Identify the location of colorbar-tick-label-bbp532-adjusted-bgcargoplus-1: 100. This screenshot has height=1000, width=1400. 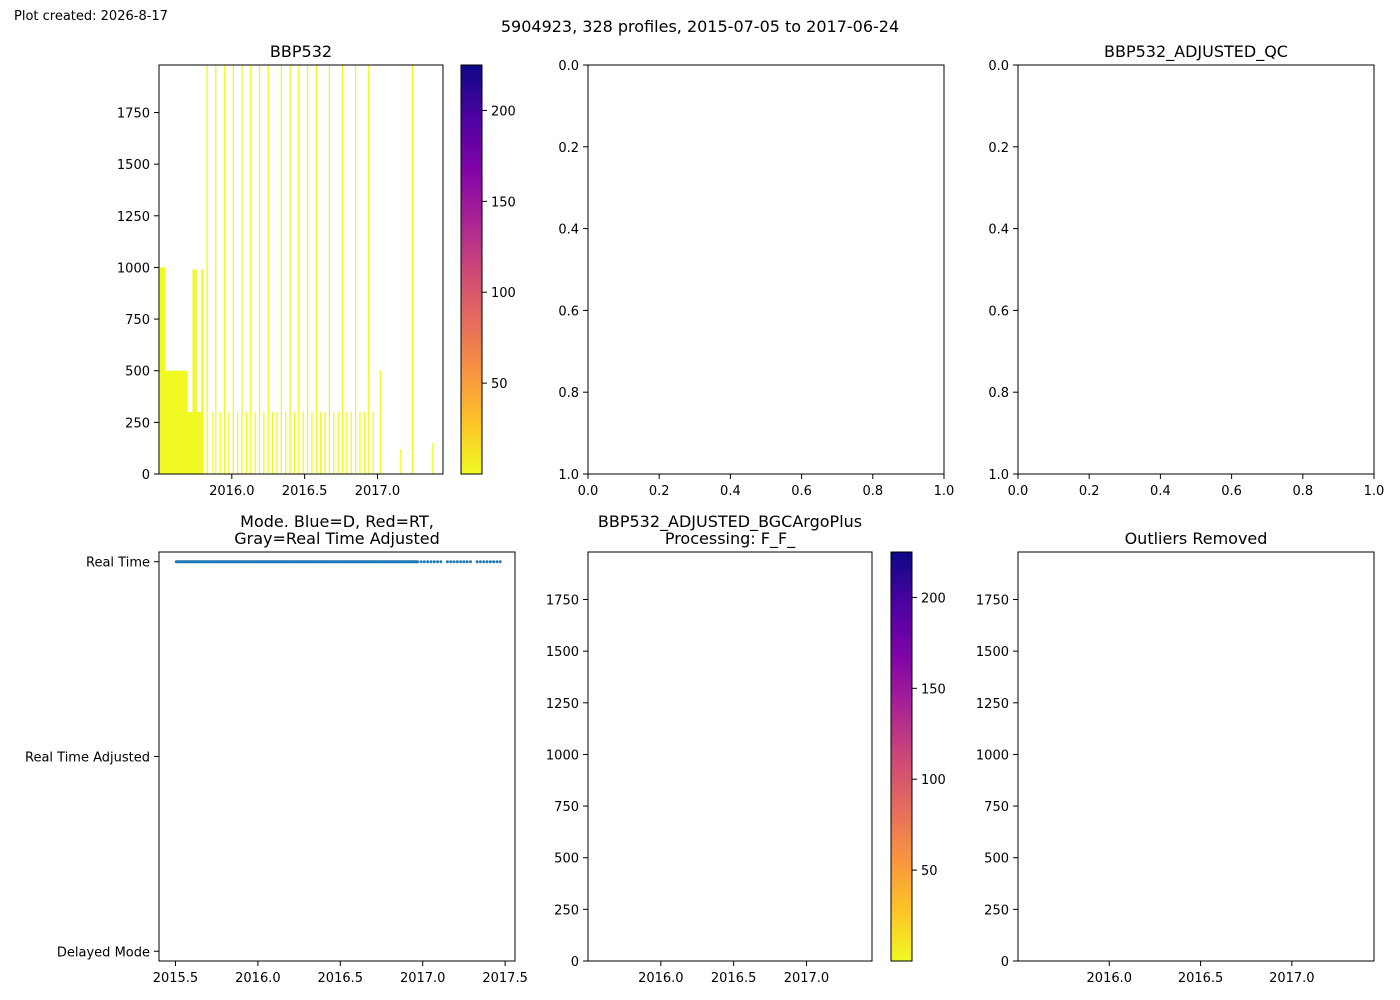
(933, 780).